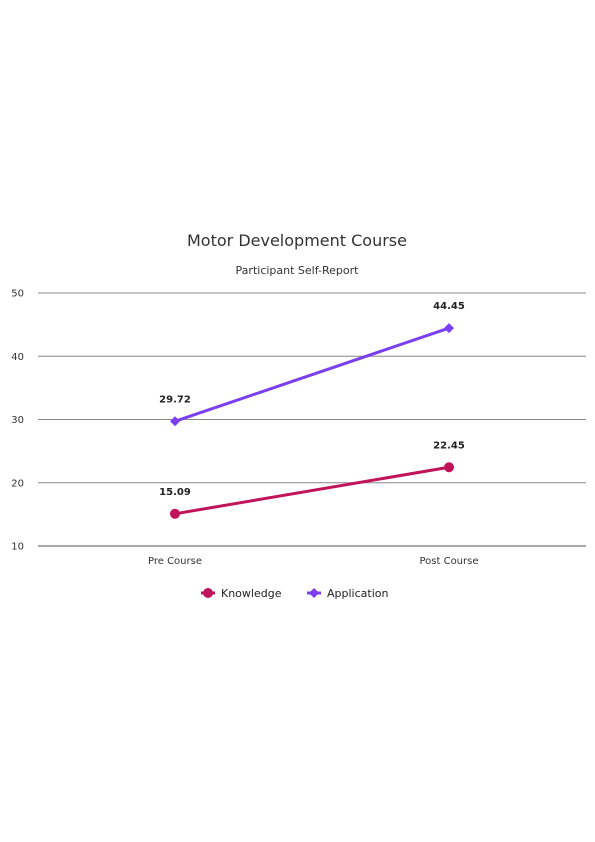 This screenshot has width=595, height=842. I want to click on legend-diamond-icon, so click(314, 593).